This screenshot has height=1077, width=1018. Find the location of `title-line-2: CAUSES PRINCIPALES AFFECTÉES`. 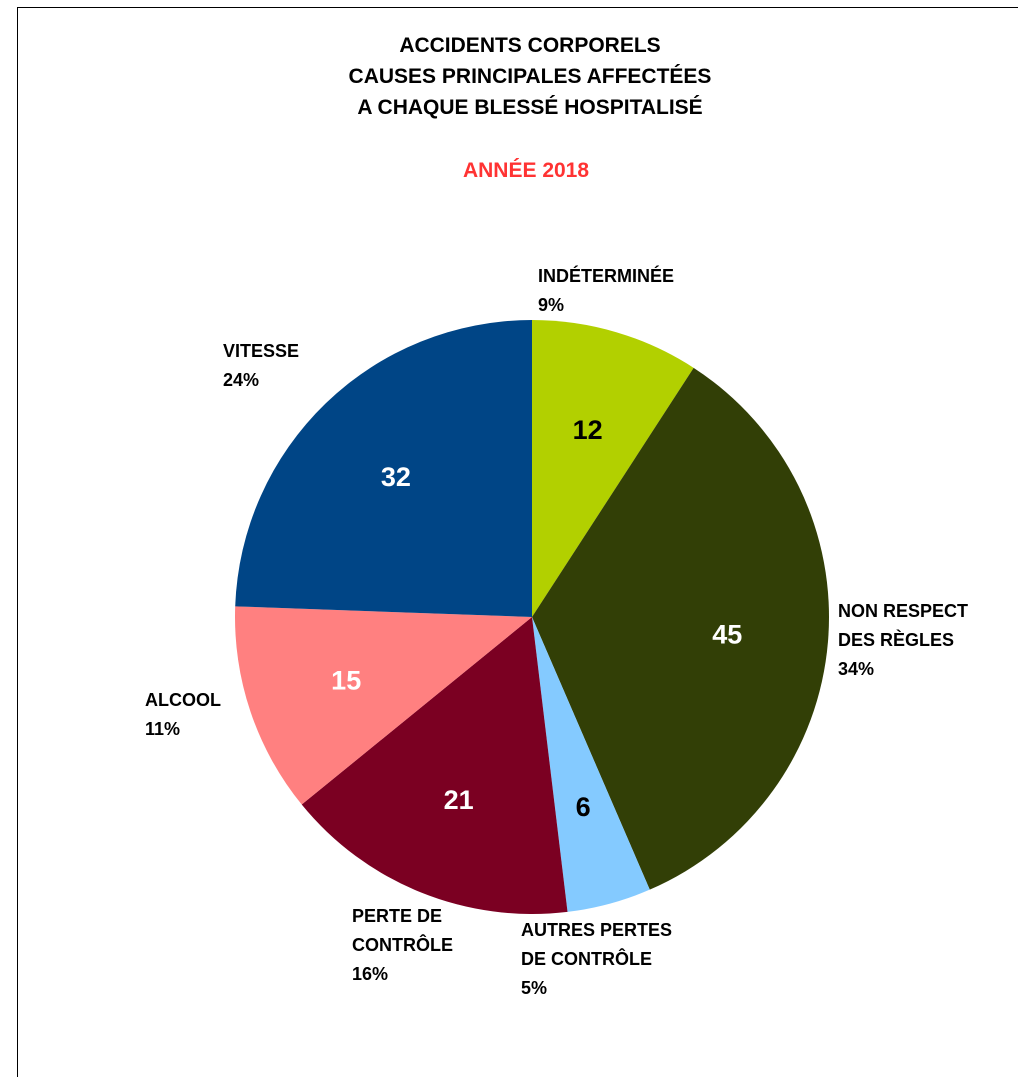

title-line-2: CAUSES PRINCIPALES AFFECTÉES is located at coordinates (530, 76).